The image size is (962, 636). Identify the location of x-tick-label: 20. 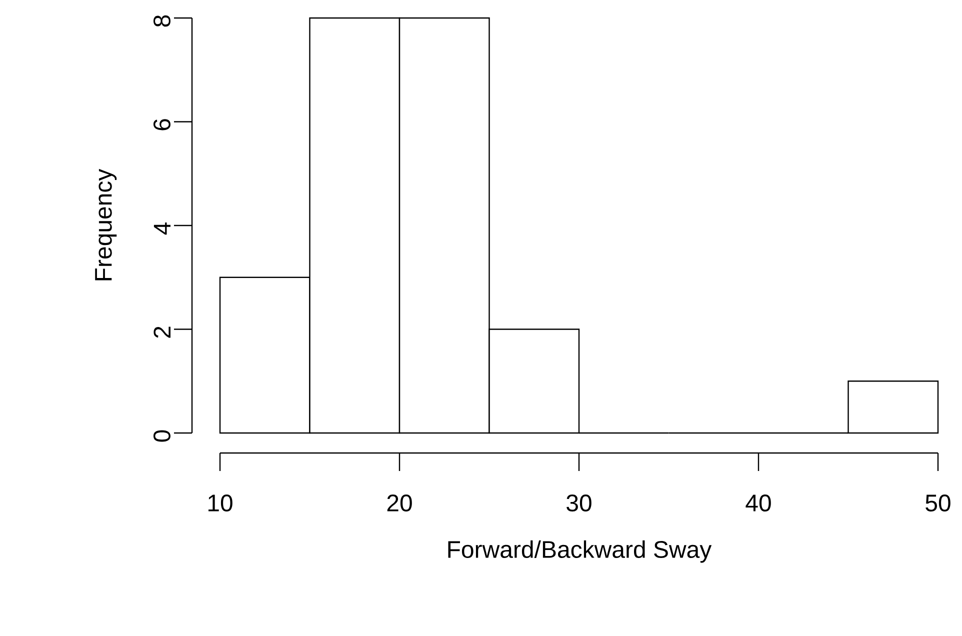
(399, 503).